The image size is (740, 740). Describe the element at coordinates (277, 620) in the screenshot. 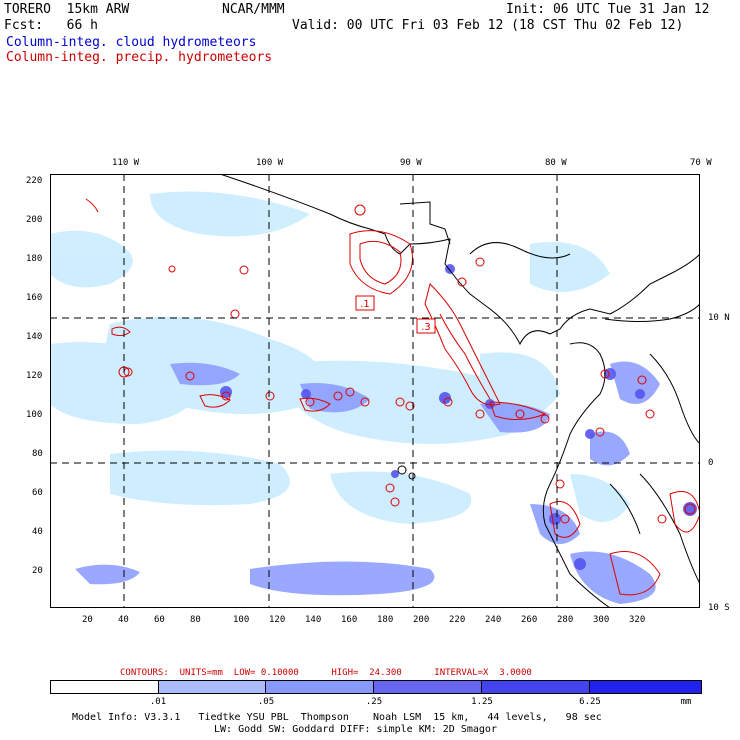

I see `x-tick: 120` at that location.